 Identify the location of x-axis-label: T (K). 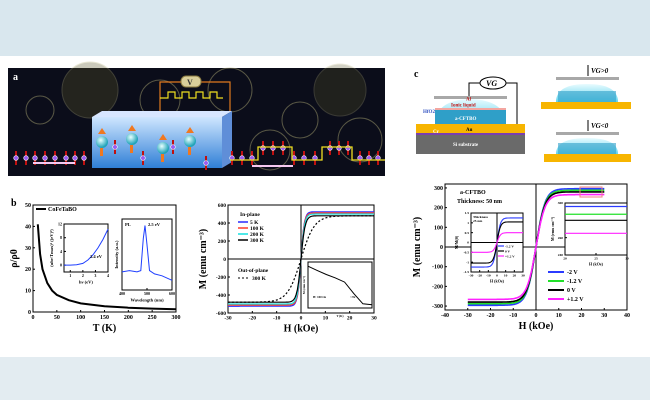
(104, 328).